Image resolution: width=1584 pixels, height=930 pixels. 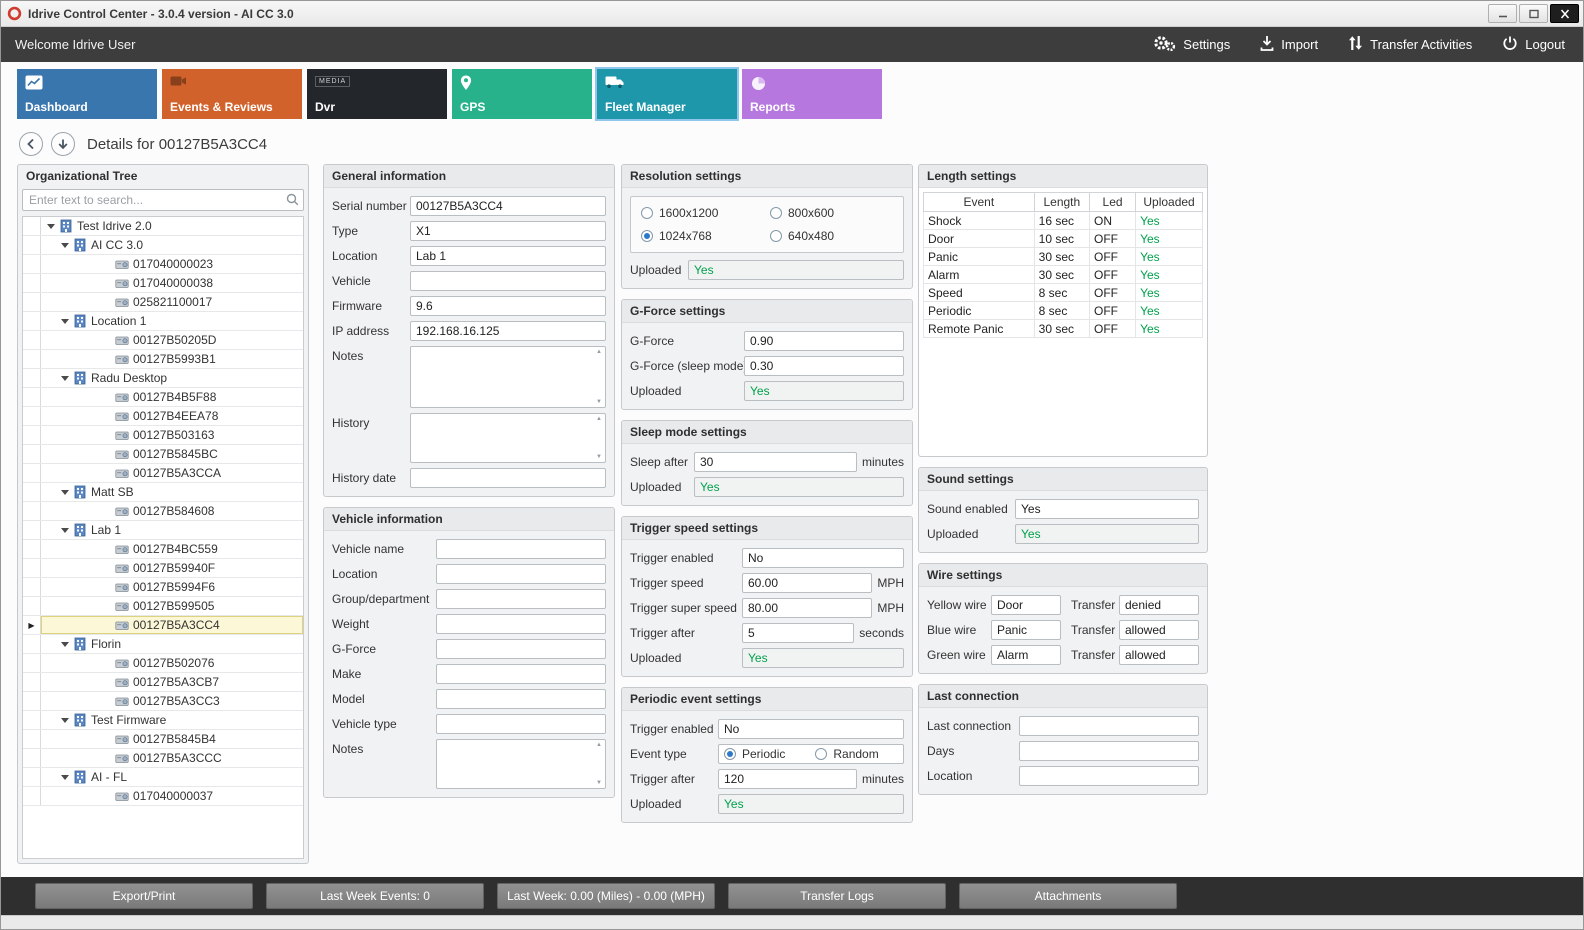 What do you see at coordinates (775, 462) in the screenshot?
I see `field-input: 30` at bounding box center [775, 462].